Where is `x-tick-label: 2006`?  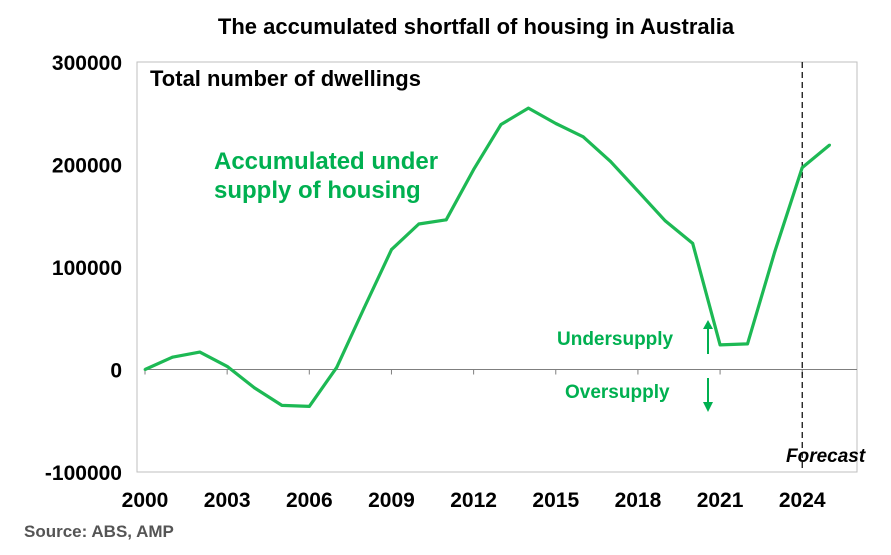 x-tick-label: 2006 is located at coordinates (309, 500).